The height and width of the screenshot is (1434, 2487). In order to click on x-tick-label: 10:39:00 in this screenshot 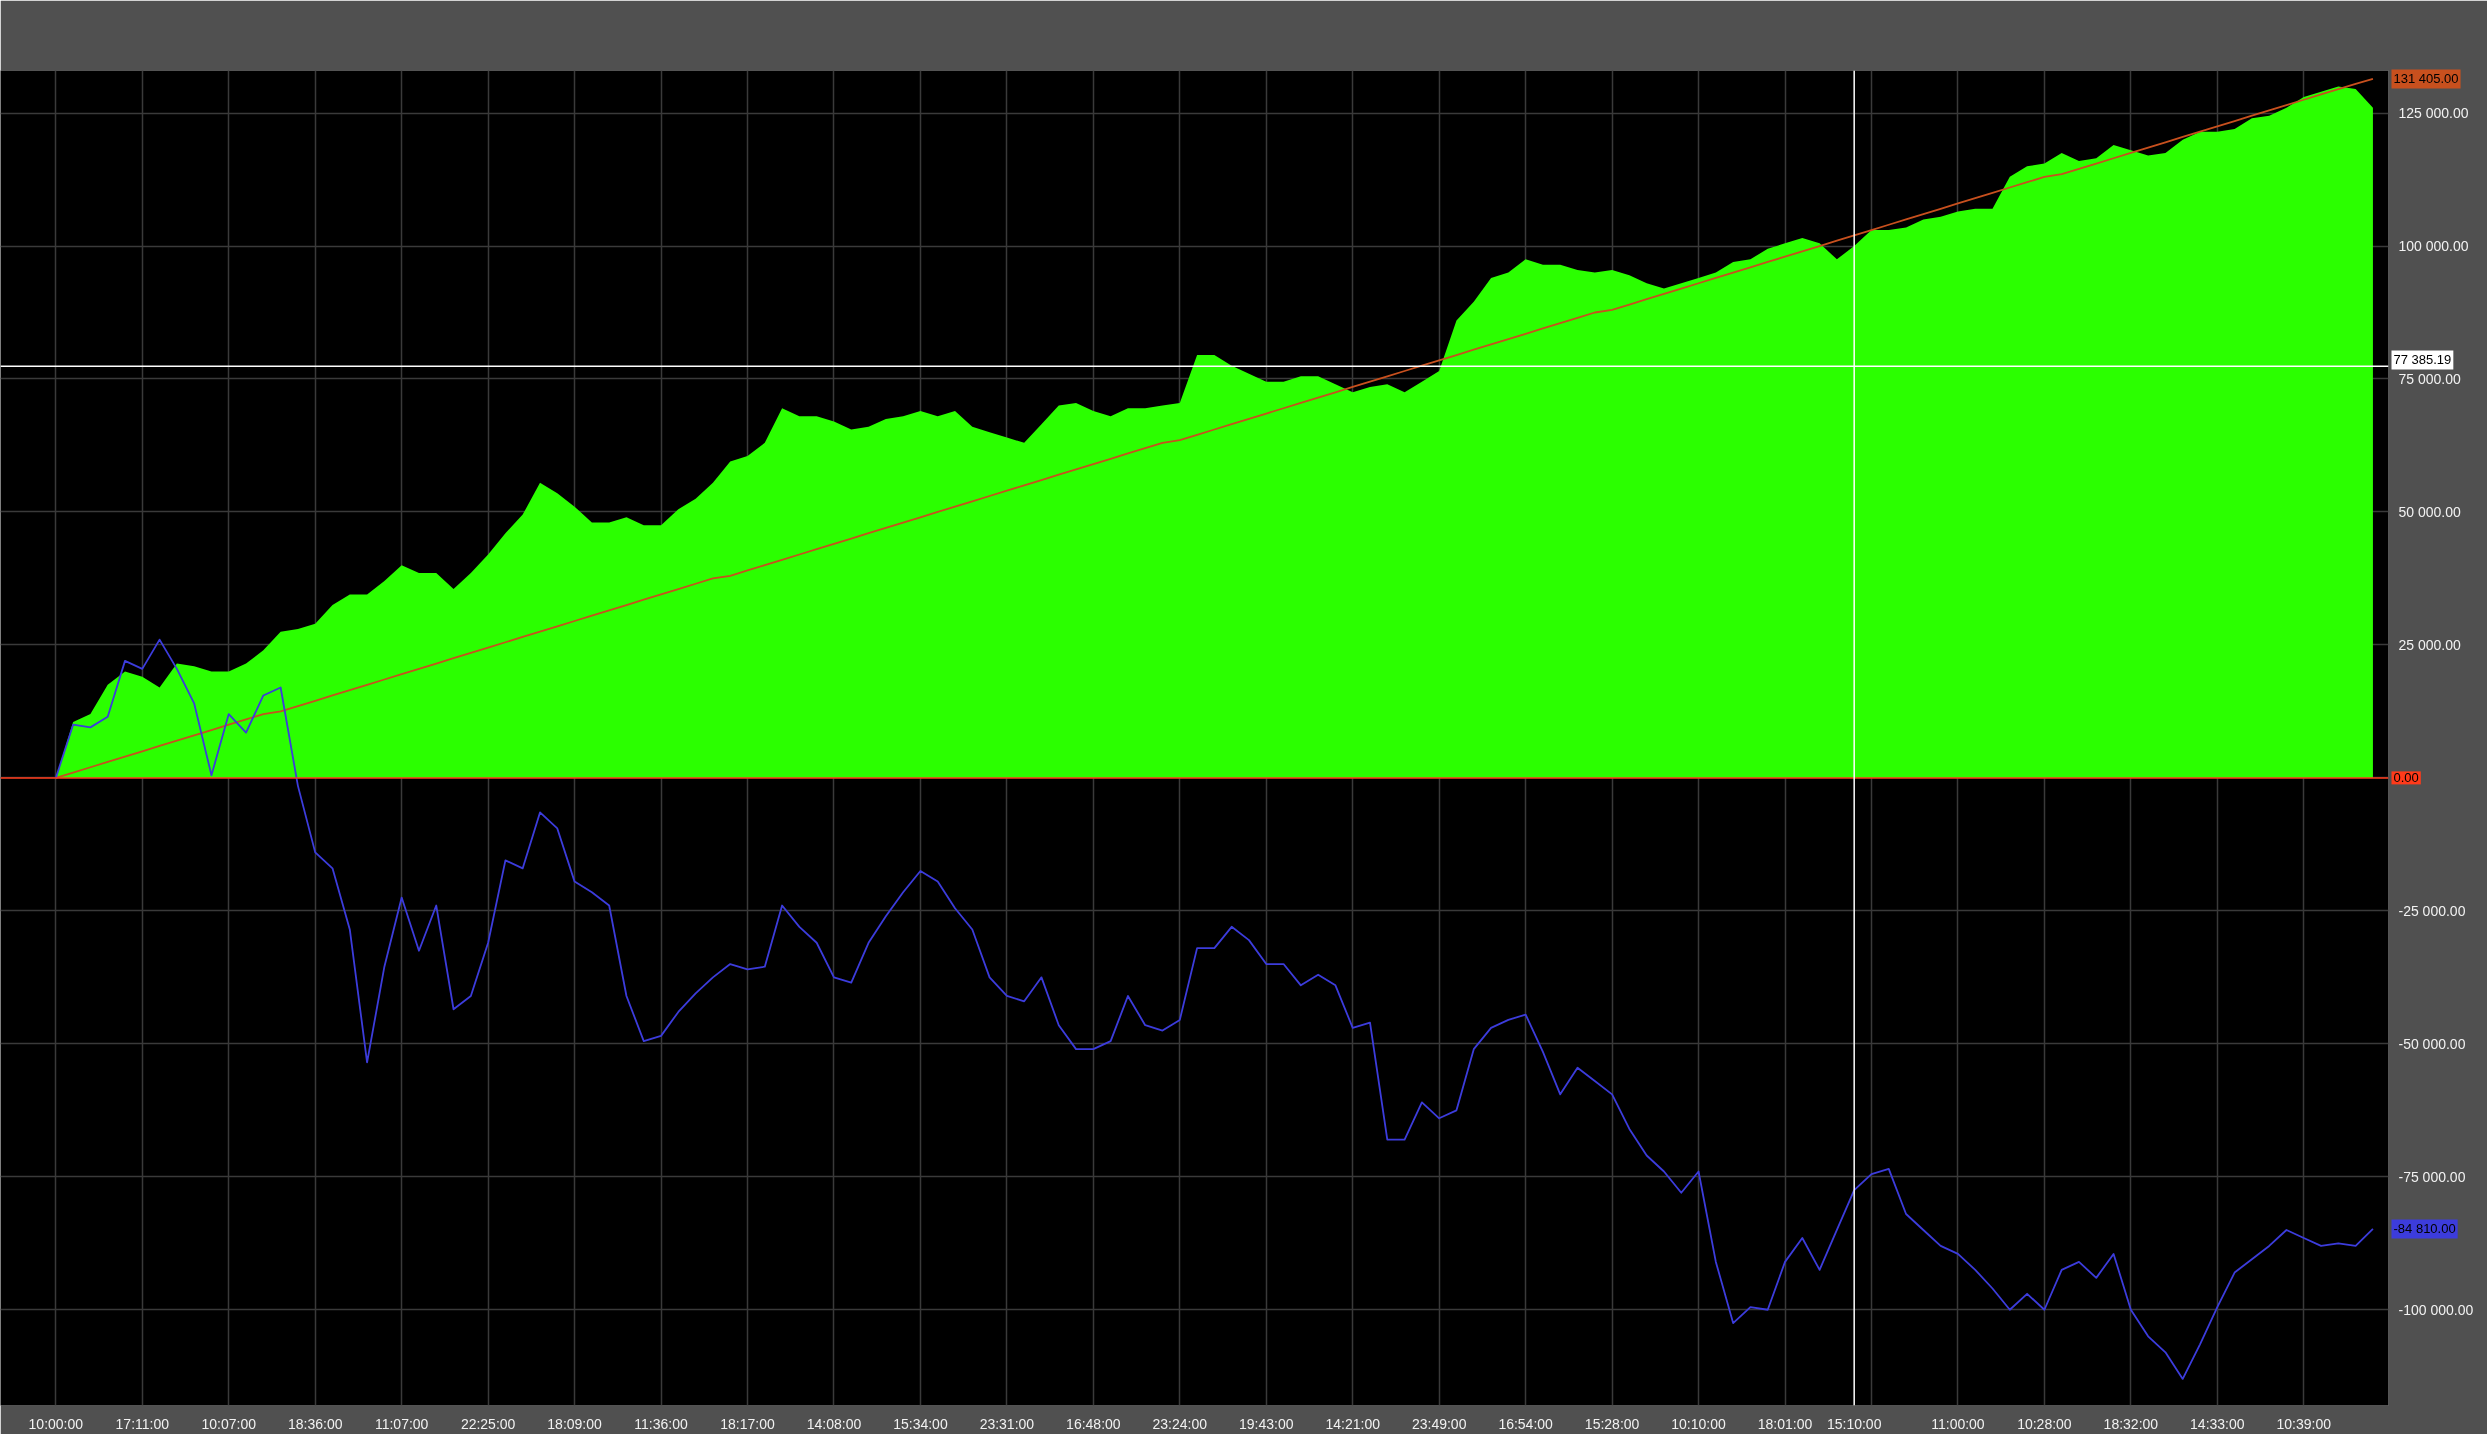, I will do `click(2304, 1423)`.